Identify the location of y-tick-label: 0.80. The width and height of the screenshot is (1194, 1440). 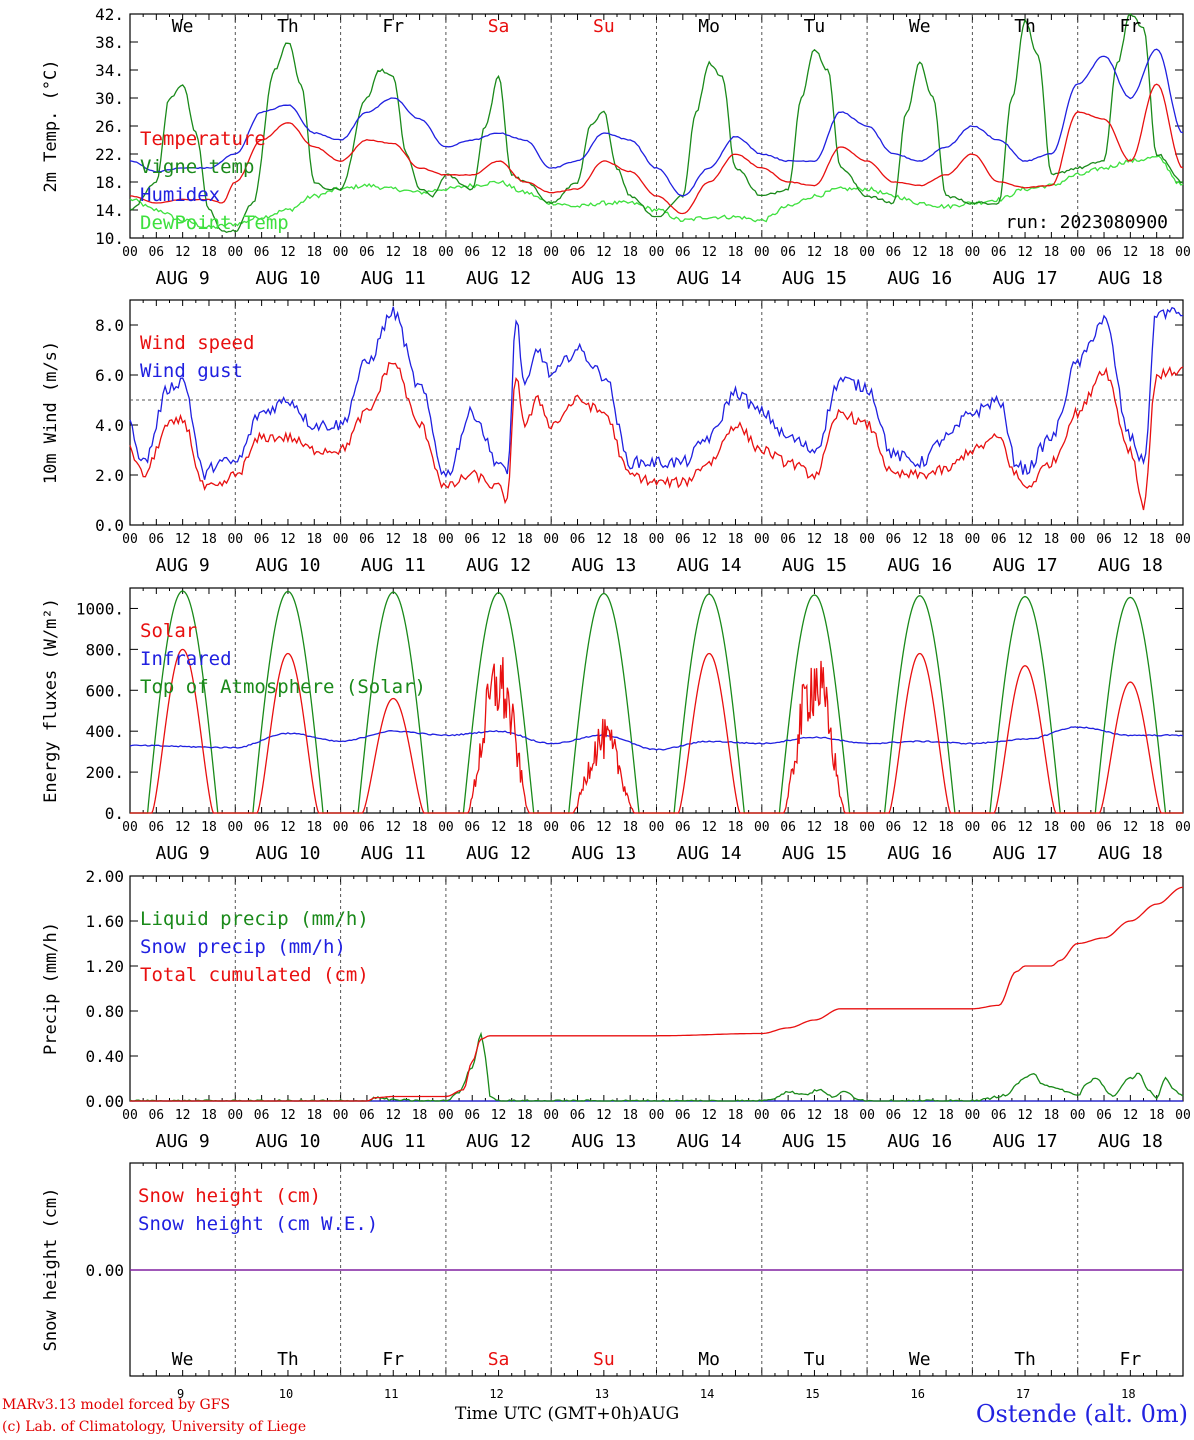
(104, 1011).